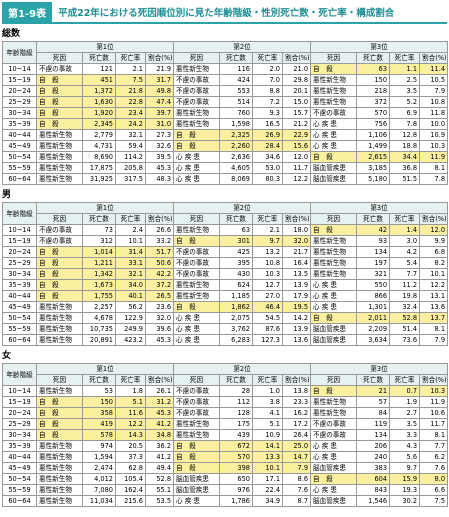  What do you see at coordinates (236, 468) in the screenshot?
I see `cell: 398` at bounding box center [236, 468].